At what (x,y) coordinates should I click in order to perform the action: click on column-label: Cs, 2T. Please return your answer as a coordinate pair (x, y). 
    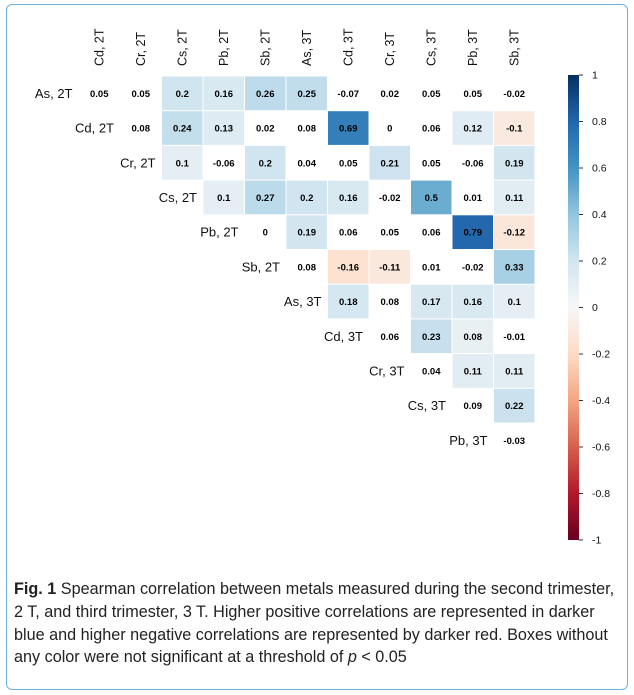
    Looking at the image, I should click on (182, 47).